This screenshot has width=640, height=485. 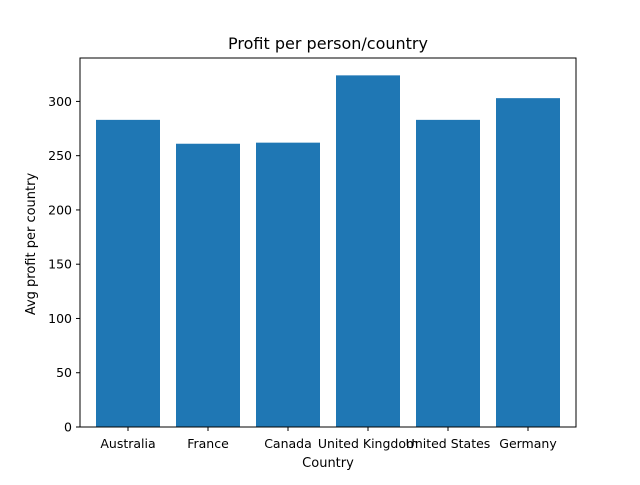 What do you see at coordinates (368, 443) in the screenshot?
I see `x-tick-label: United Kingdom` at bounding box center [368, 443].